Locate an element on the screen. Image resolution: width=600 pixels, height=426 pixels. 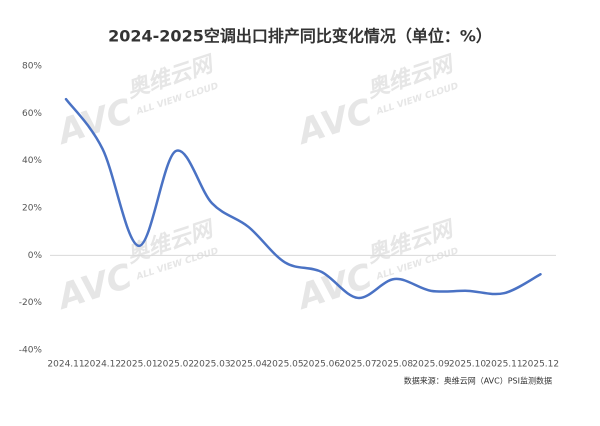
y-tick-label: 80% is located at coordinates (32, 67).